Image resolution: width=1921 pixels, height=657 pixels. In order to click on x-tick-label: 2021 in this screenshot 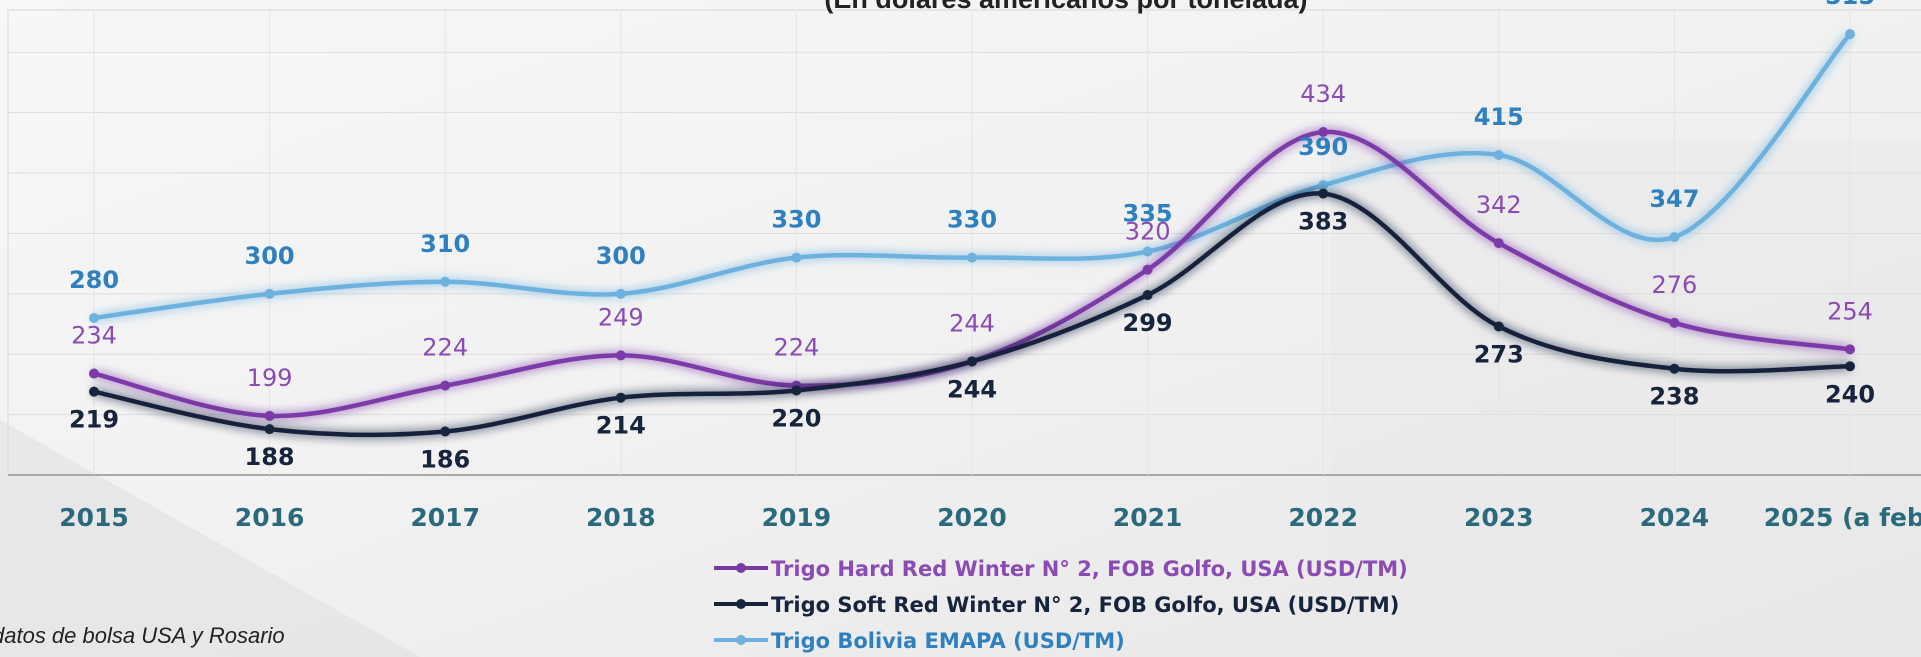, I will do `click(1148, 517)`.